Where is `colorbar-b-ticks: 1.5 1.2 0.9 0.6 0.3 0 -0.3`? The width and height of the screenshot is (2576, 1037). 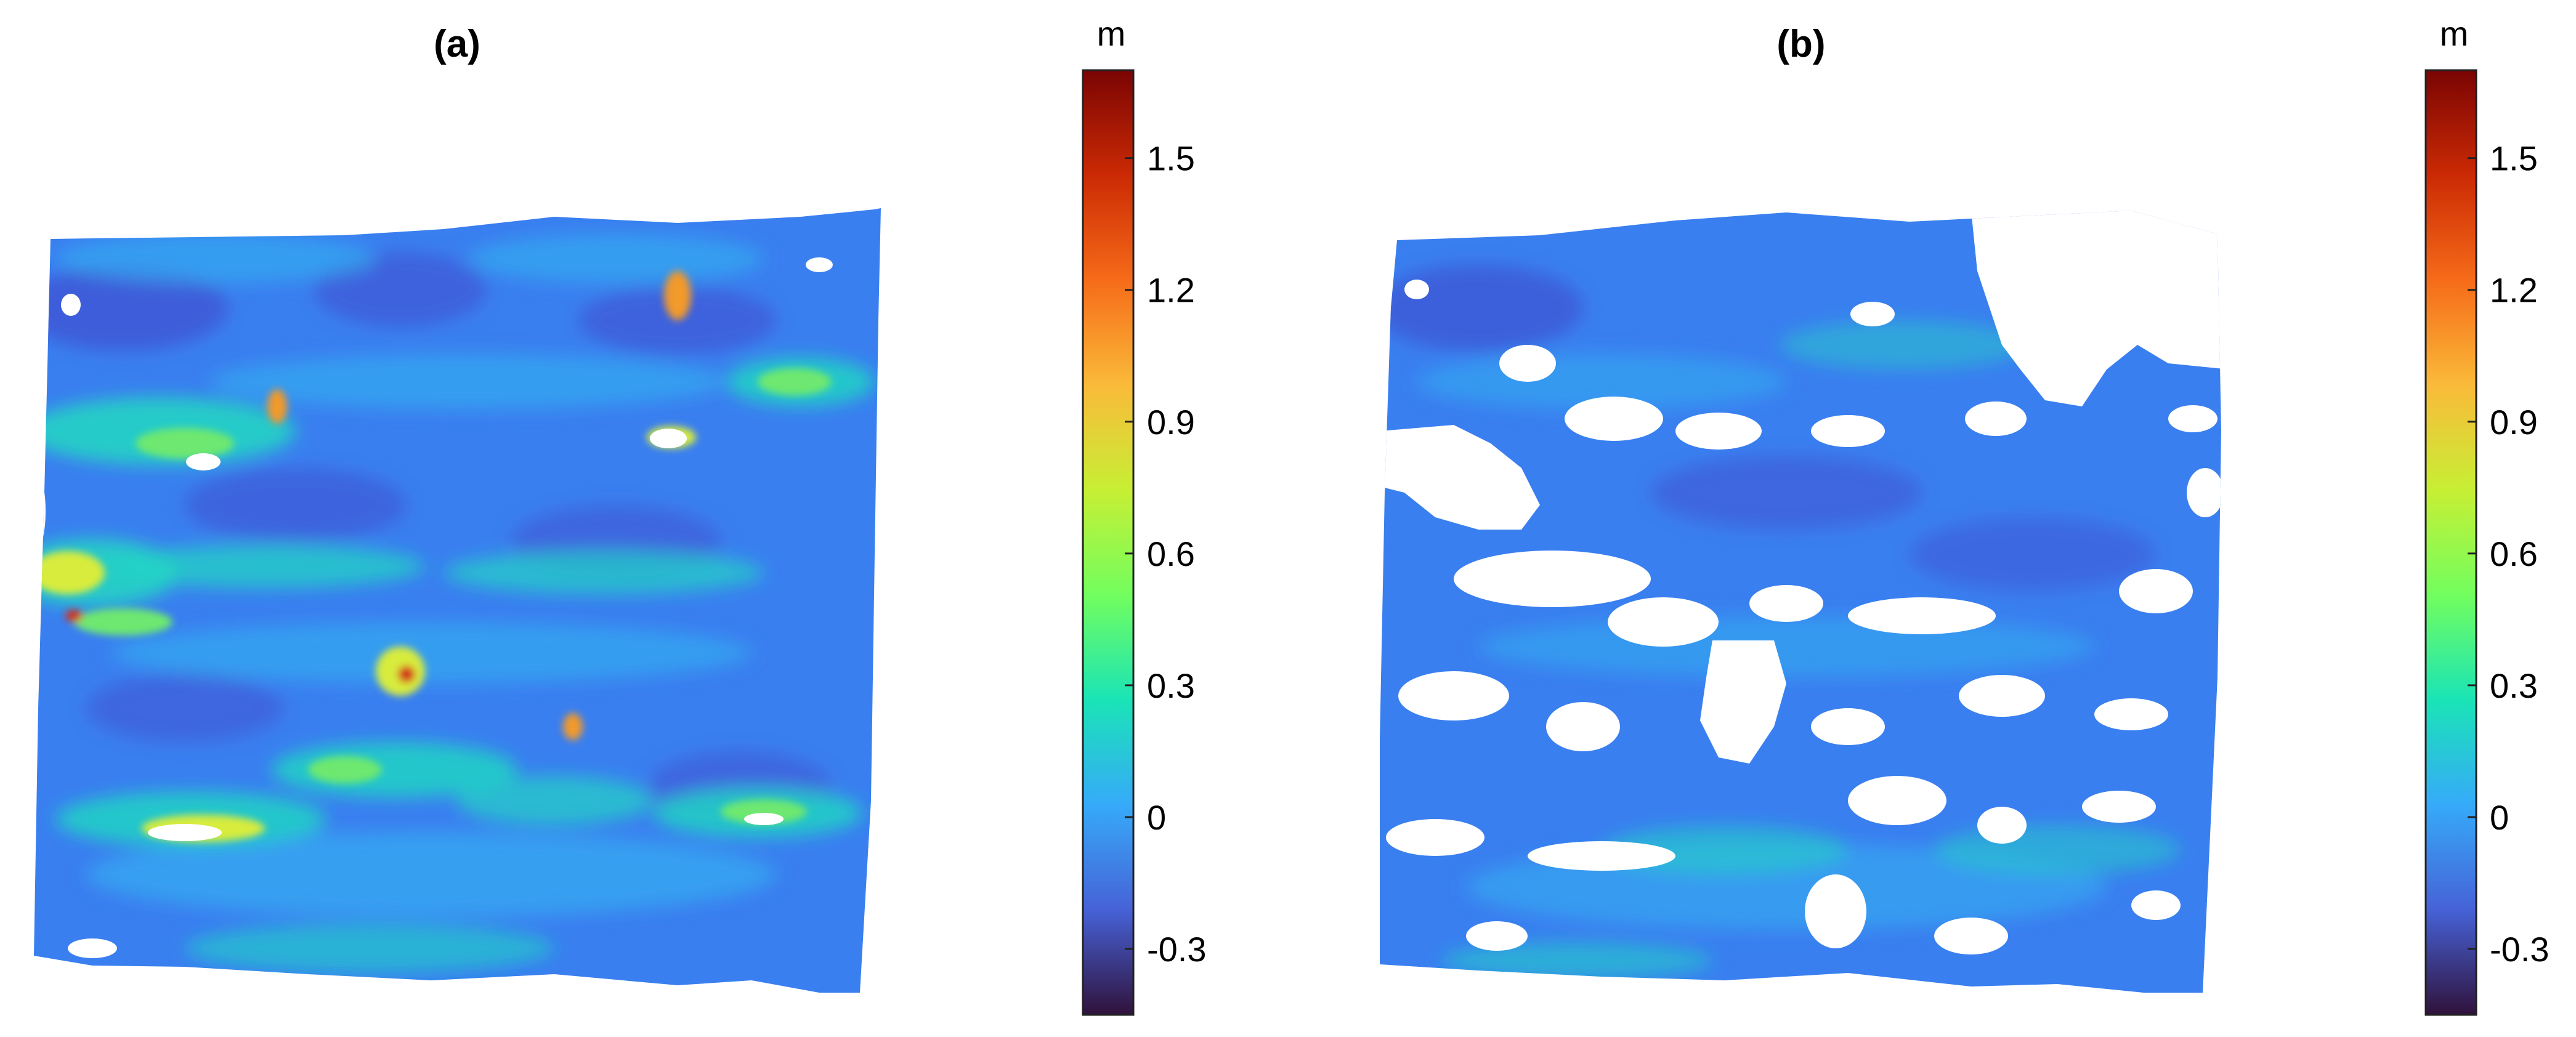 colorbar-b-ticks: 1.5 1.2 0.9 0.6 0.3 0 -0.3 is located at coordinates (2509, 554).